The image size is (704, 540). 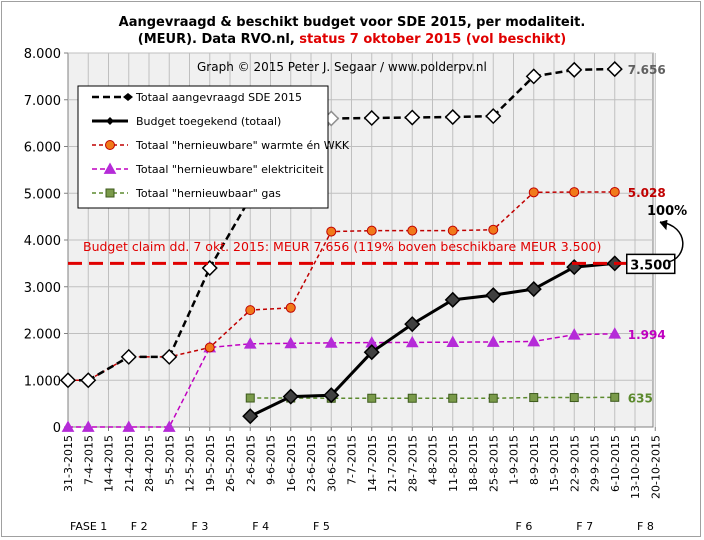 What do you see at coordinates (149, 463) in the screenshot?
I see `x-tick-label: 28-4-2015` at bounding box center [149, 463].